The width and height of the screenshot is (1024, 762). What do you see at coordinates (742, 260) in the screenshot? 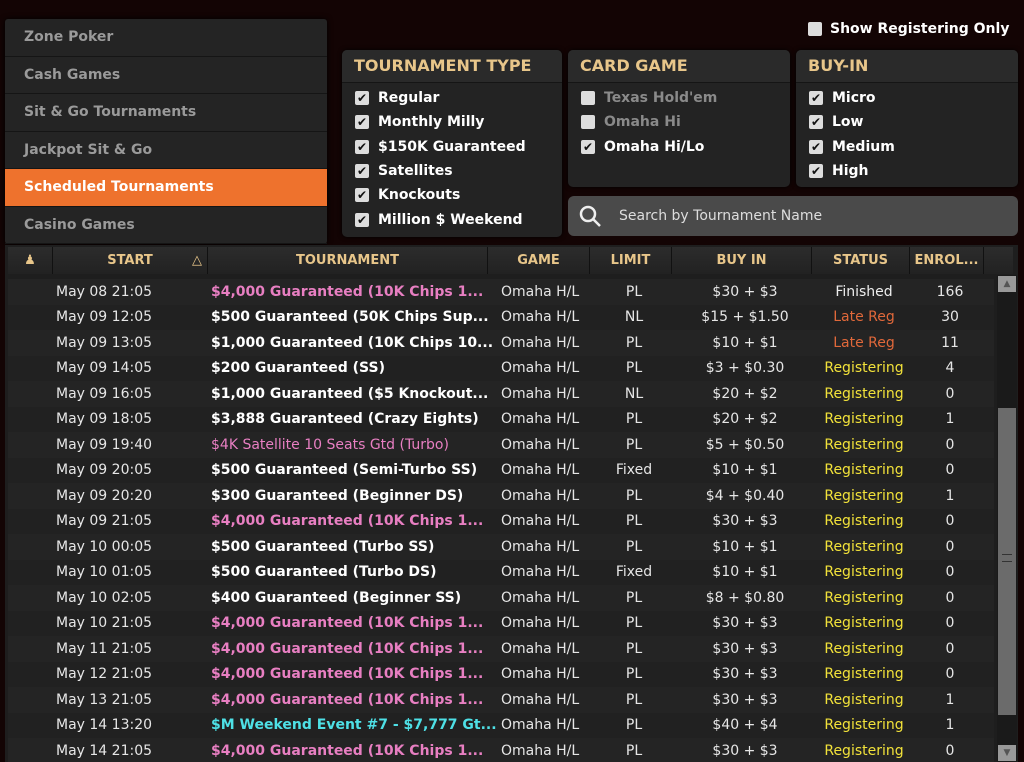
I see `column-header-buy-in: BUY IN` at bounding box center [742, 260].